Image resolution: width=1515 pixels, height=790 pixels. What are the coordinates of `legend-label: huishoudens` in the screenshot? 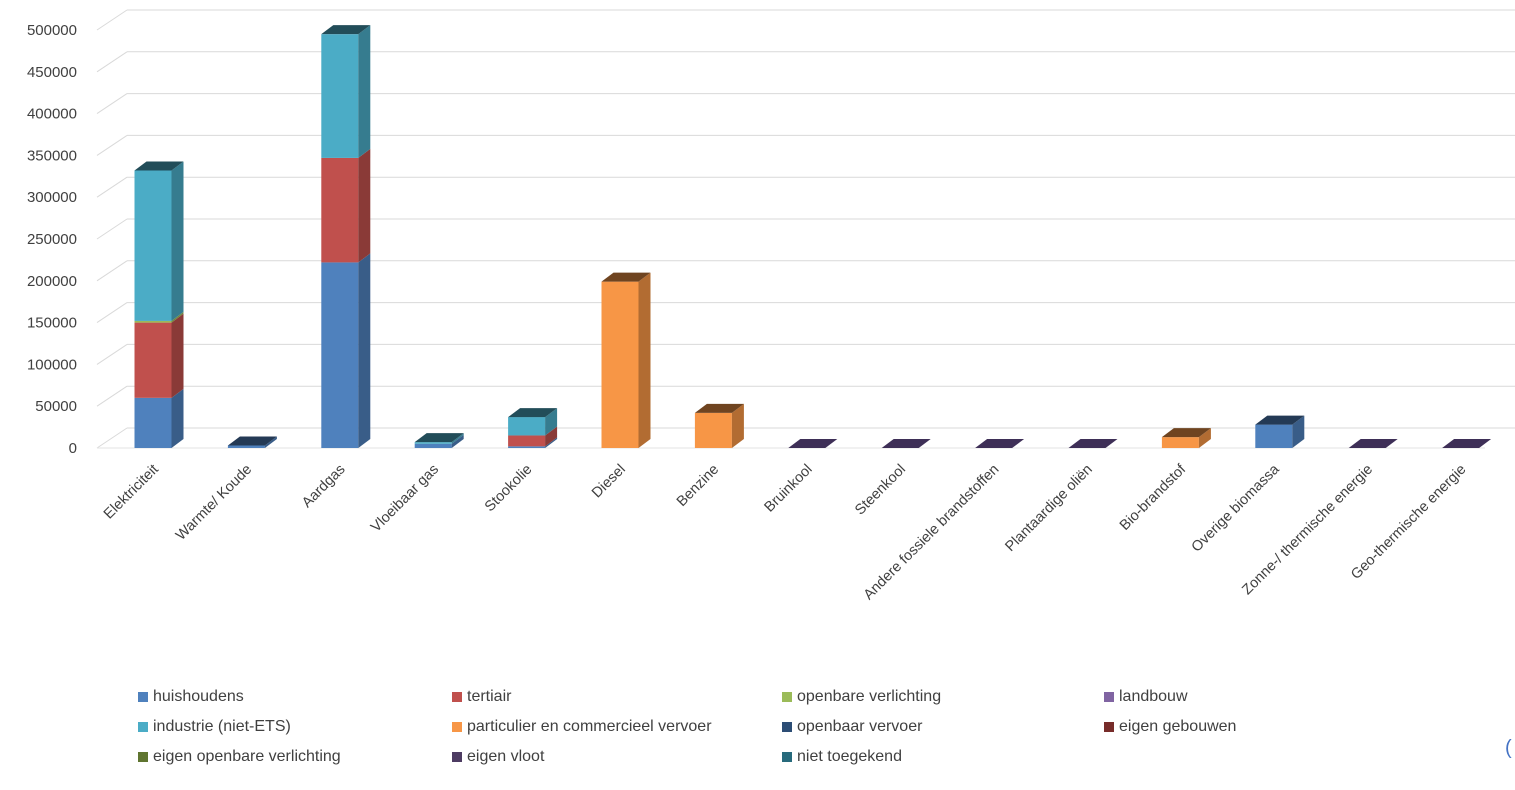 It's located at (198, 696).